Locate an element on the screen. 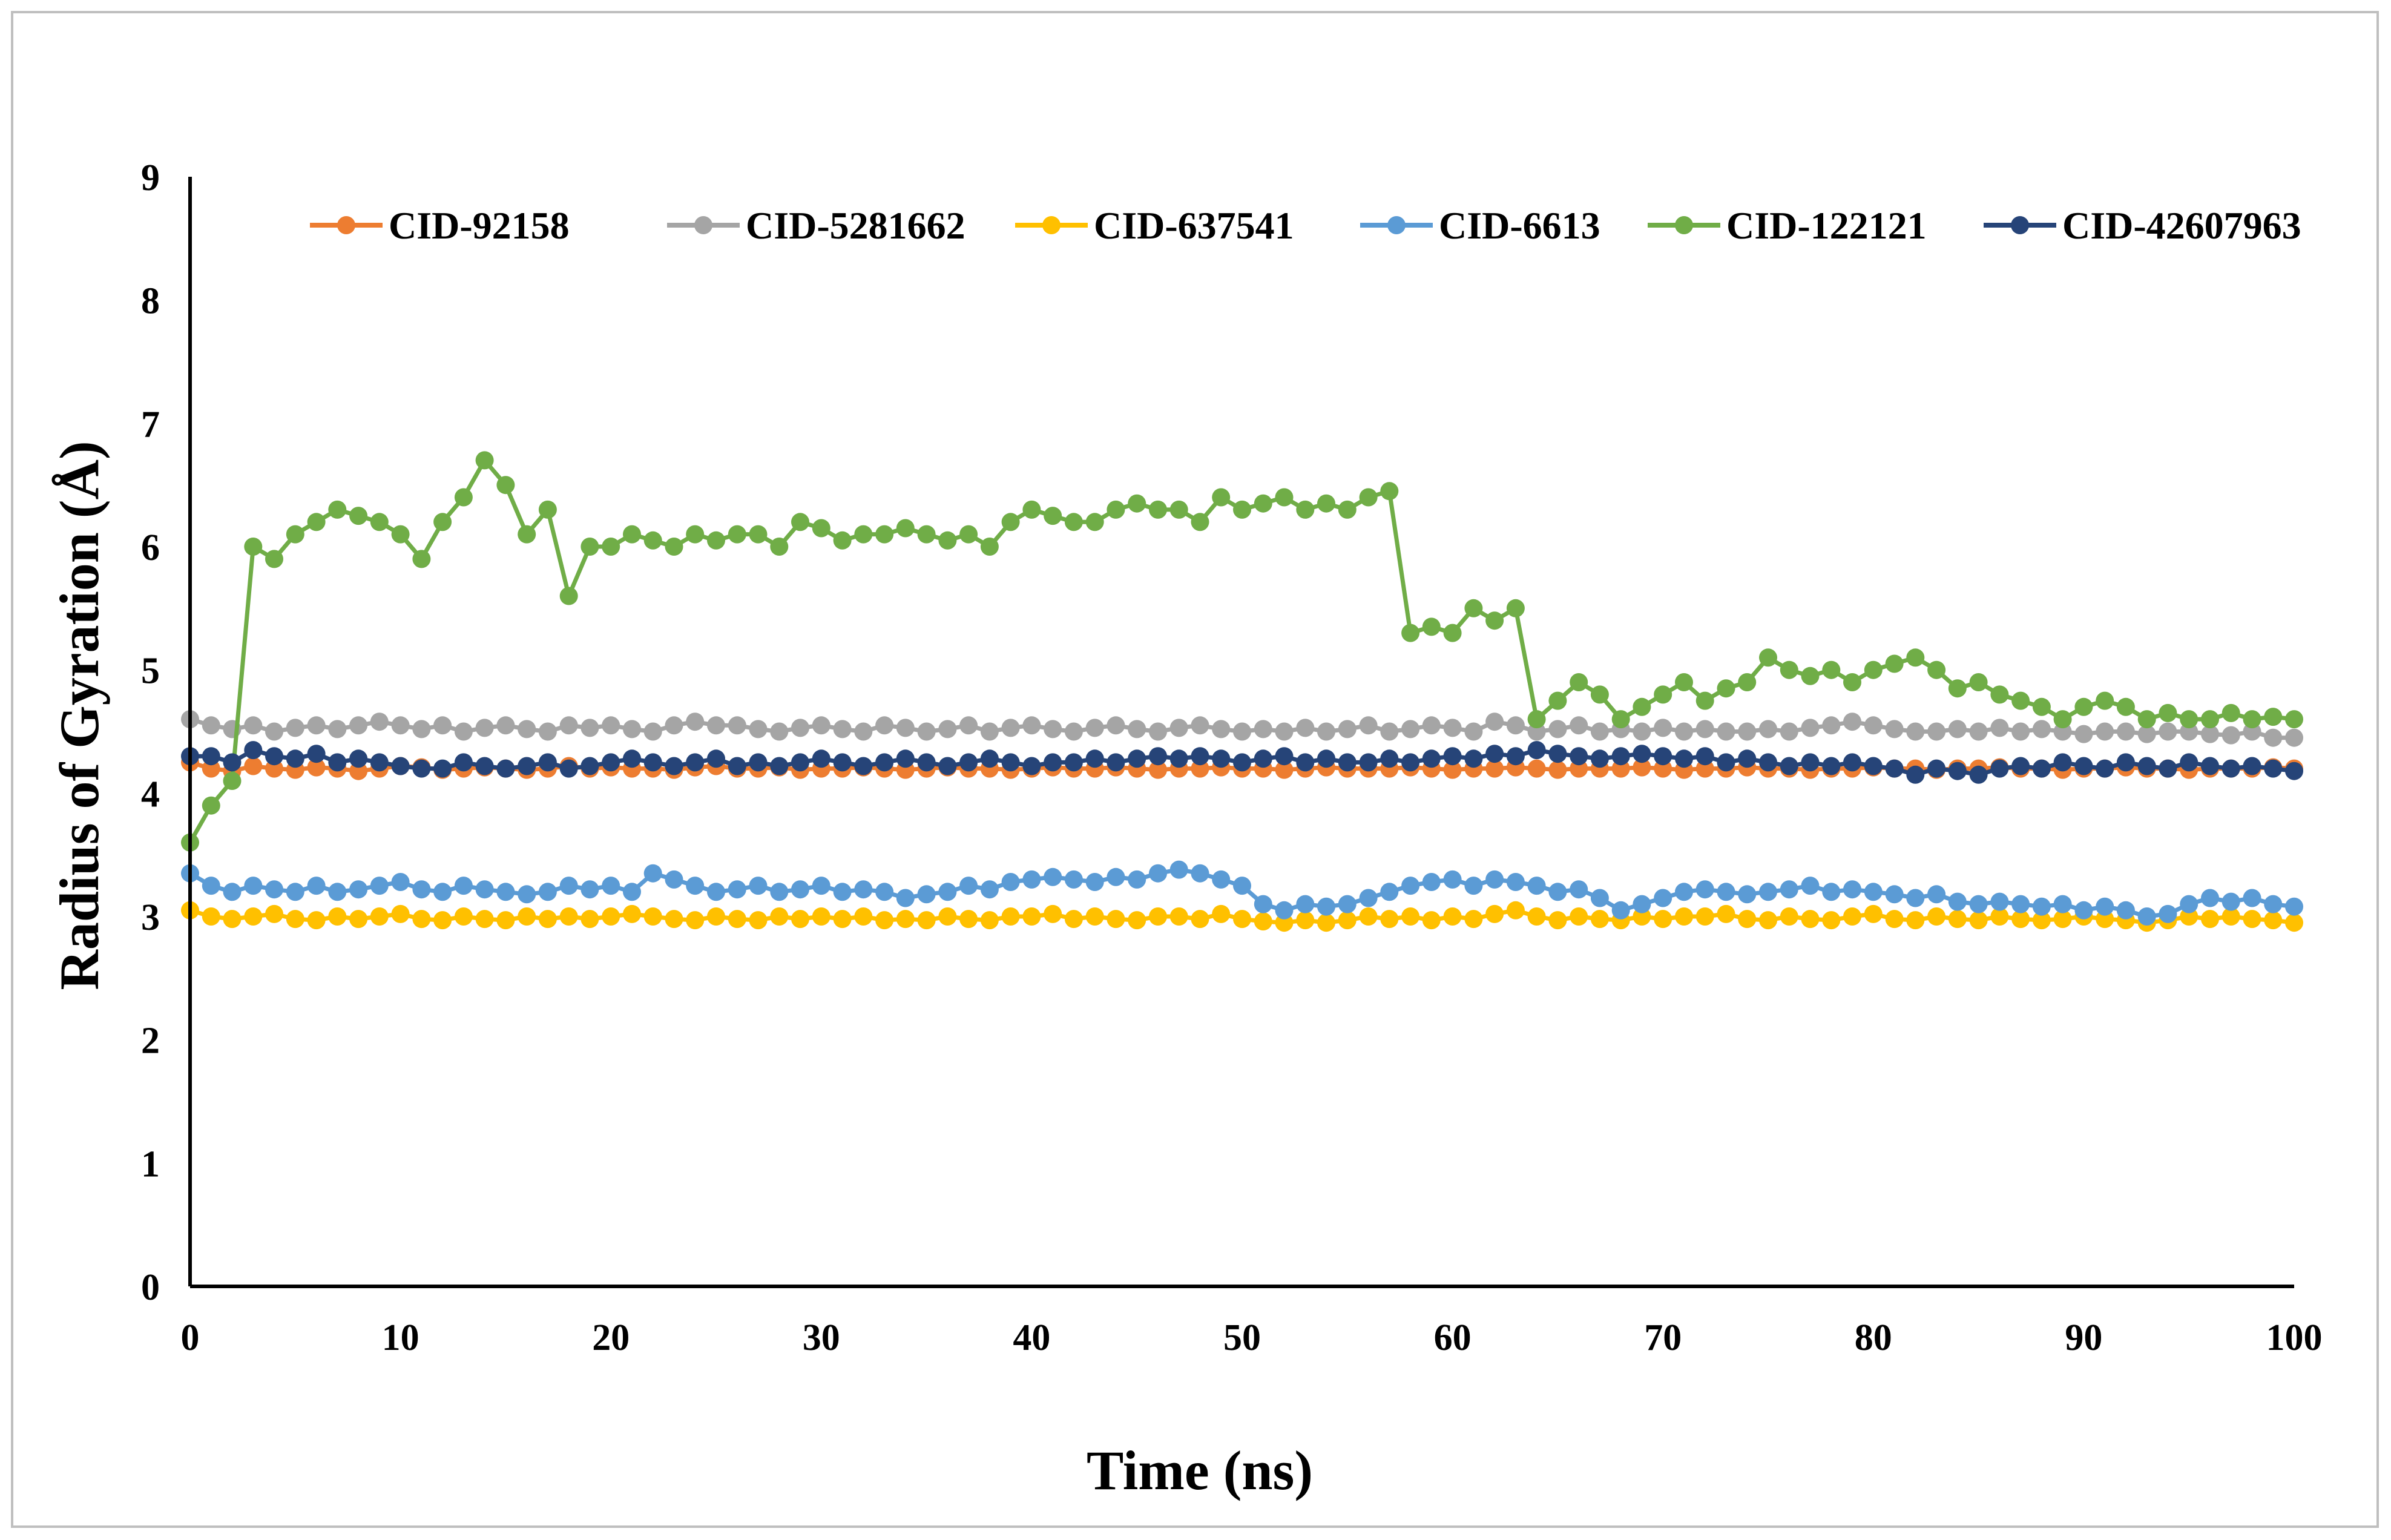 The height and width of the screenshot is (1540, 2391). x-tick-label: 30 is located at coordinates (821, 1337).